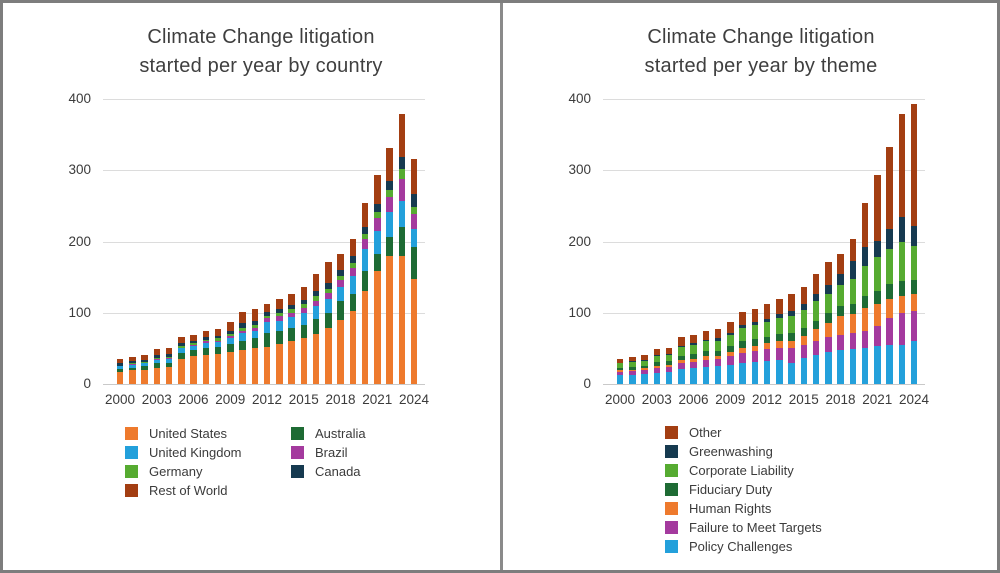  I want to click on legend-item-united-states: United States, so click(176, 433).